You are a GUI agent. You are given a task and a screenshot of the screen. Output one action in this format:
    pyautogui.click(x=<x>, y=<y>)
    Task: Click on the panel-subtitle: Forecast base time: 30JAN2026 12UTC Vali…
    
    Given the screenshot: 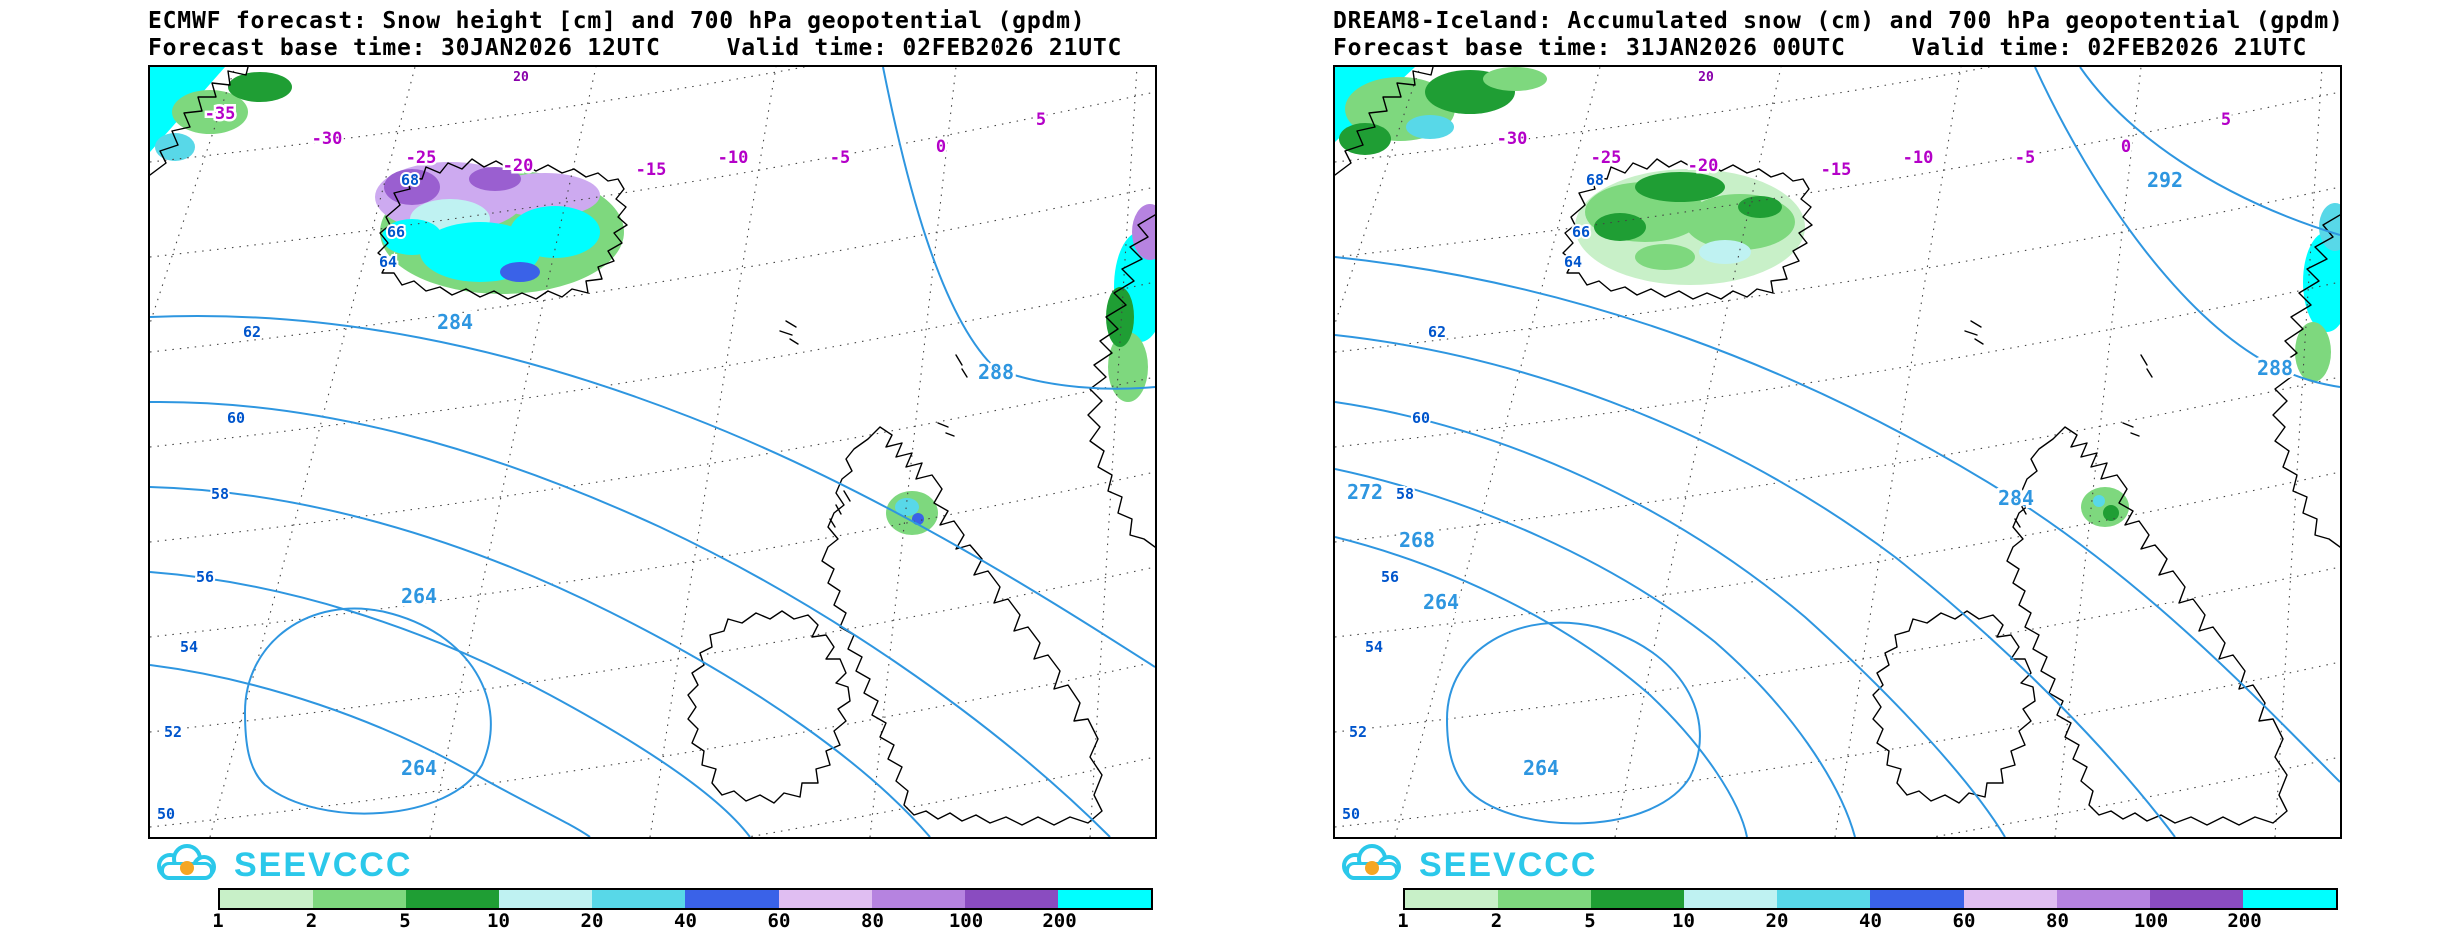 What is the action you would take?
    pyautogui.click(x=652, y=48)
    